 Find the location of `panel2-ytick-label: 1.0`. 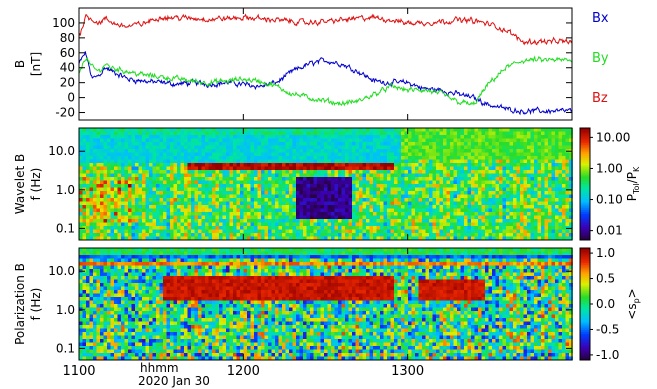

panel2-ytick-label: 1.0 is located at coordinates (65, 190).